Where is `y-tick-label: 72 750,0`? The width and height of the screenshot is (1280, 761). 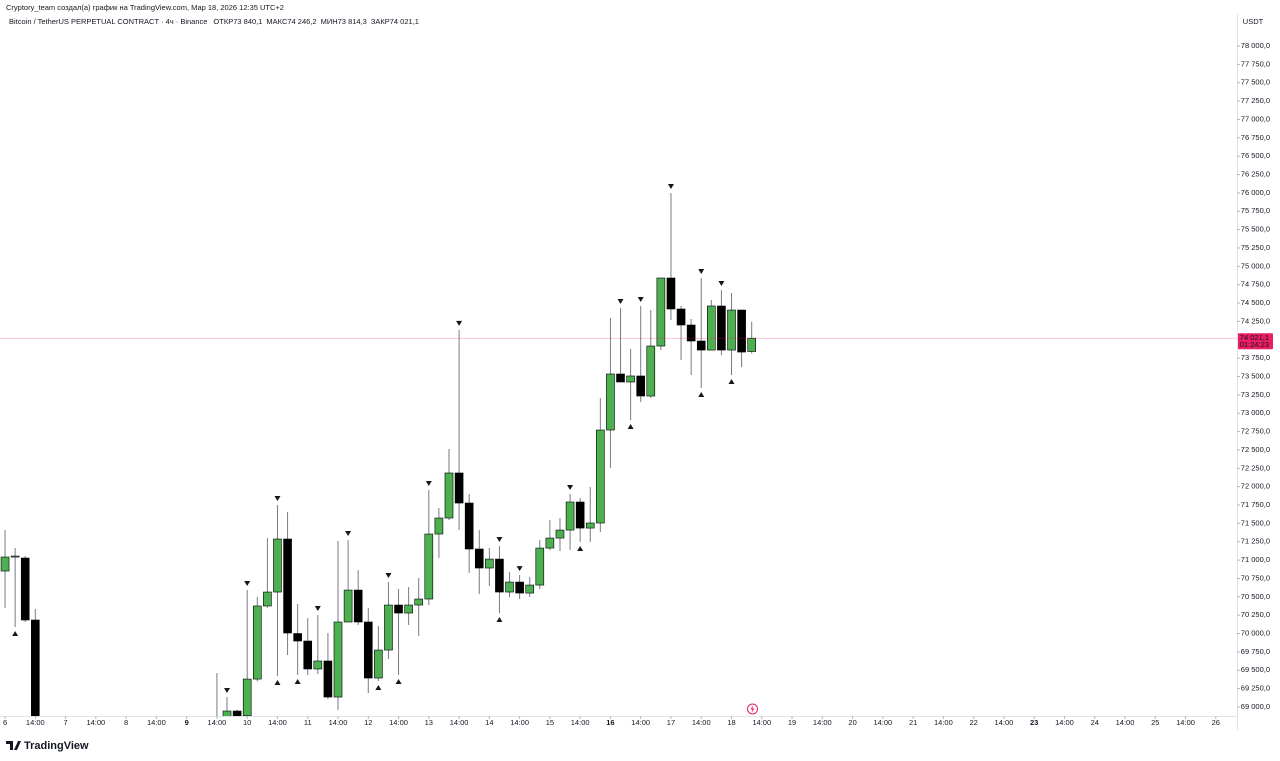 y-tick-label: 72 750,0 is located at coordinates (1255, 431).